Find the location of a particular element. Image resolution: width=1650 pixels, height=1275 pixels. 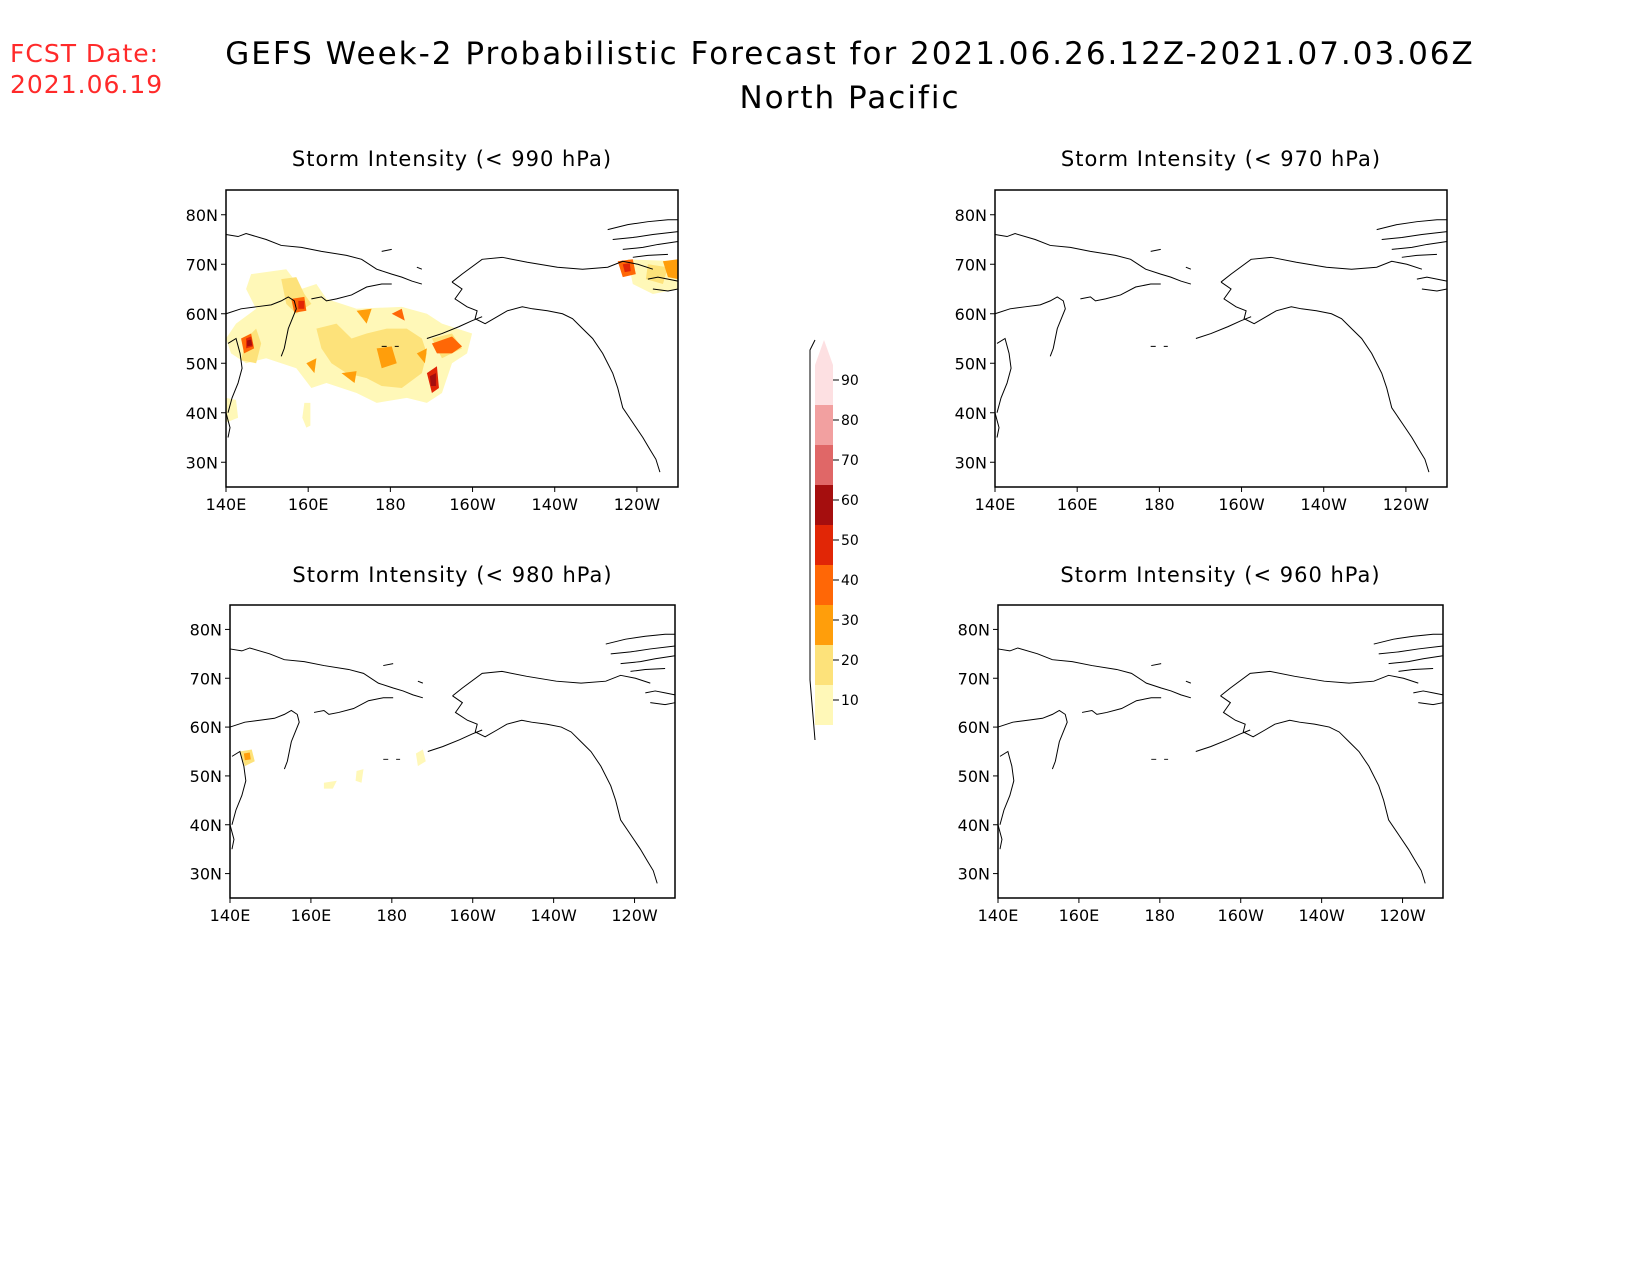

colorbar-label: 90 is located at coordinates (850, 381).